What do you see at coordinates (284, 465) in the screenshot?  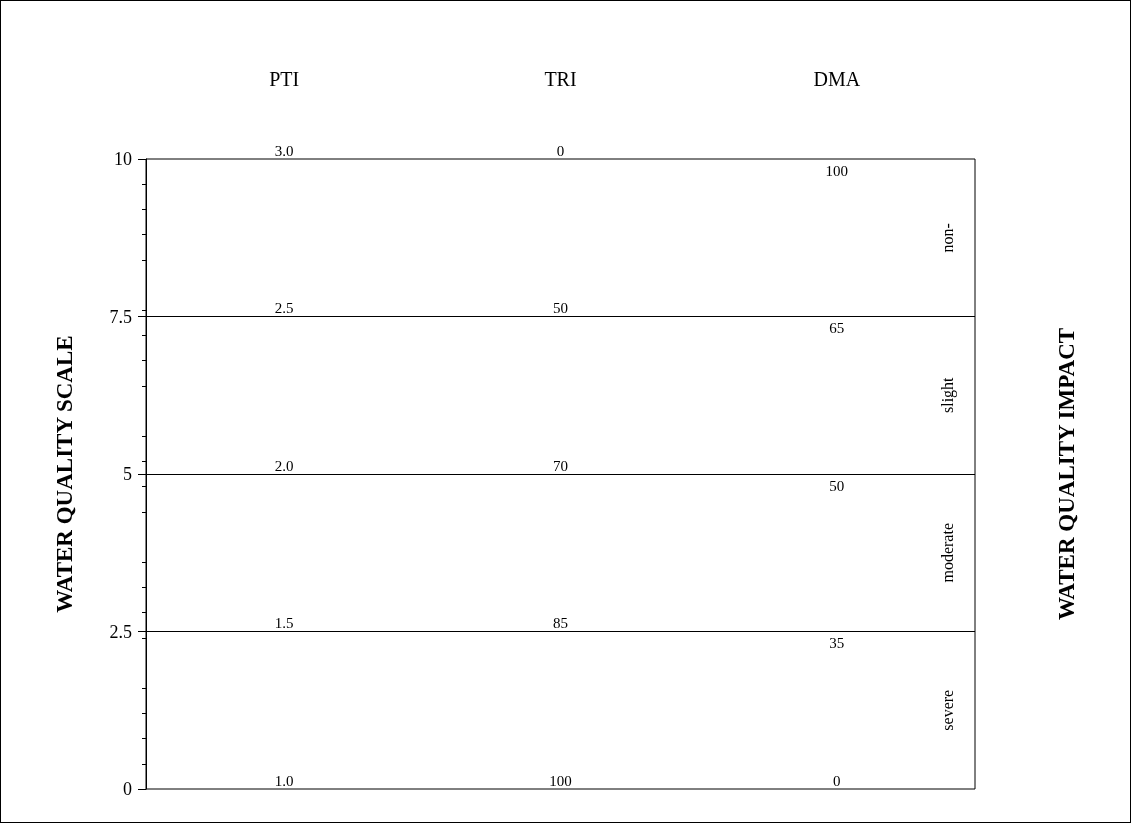 I see `annotation: 2.0` at bounding box center [284, 465].